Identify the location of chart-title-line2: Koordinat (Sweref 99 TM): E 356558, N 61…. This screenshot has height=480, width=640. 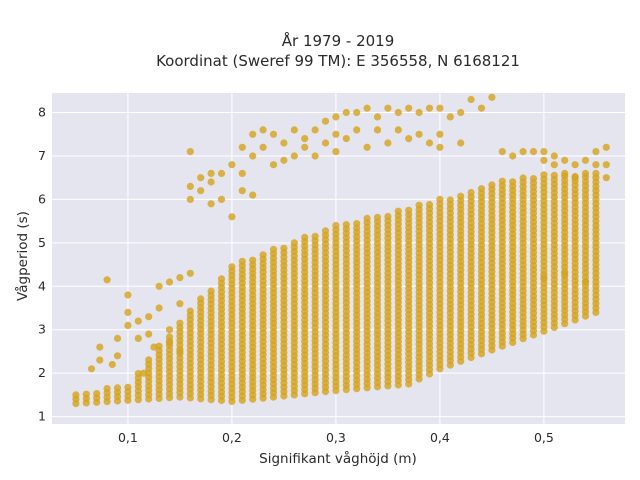
(338, 61).